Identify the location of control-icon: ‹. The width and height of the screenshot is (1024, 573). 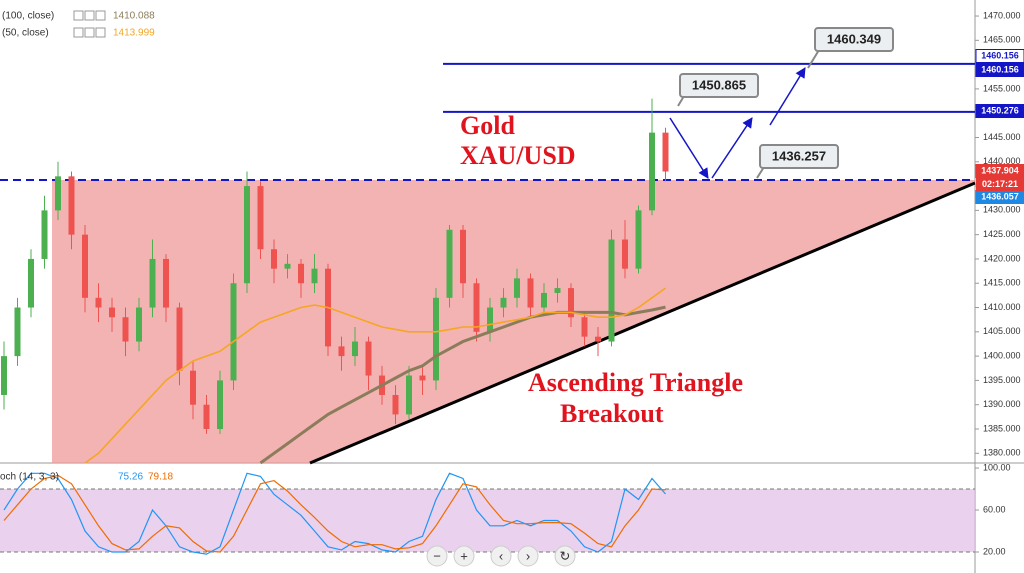
(501, 555).